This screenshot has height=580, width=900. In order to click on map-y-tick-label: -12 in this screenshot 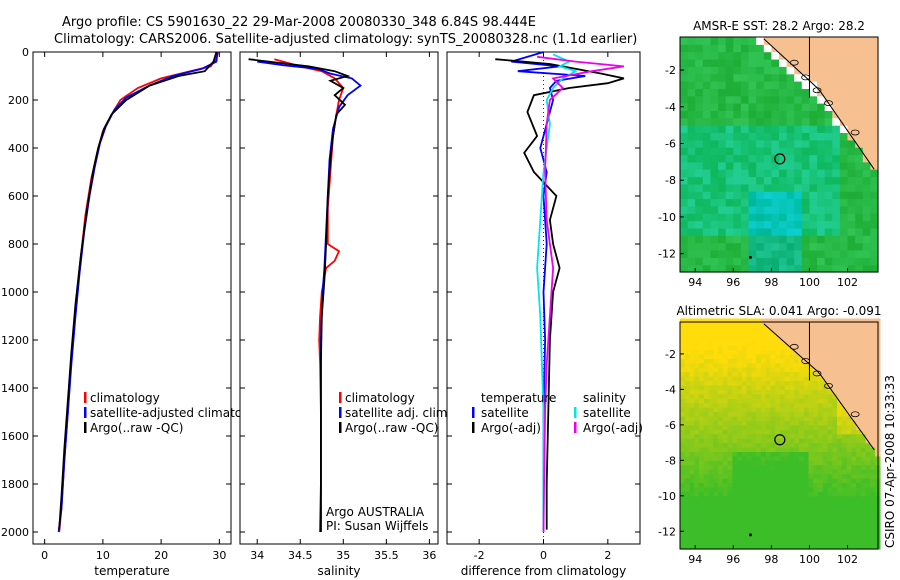, I will do `click(667, 254)`.